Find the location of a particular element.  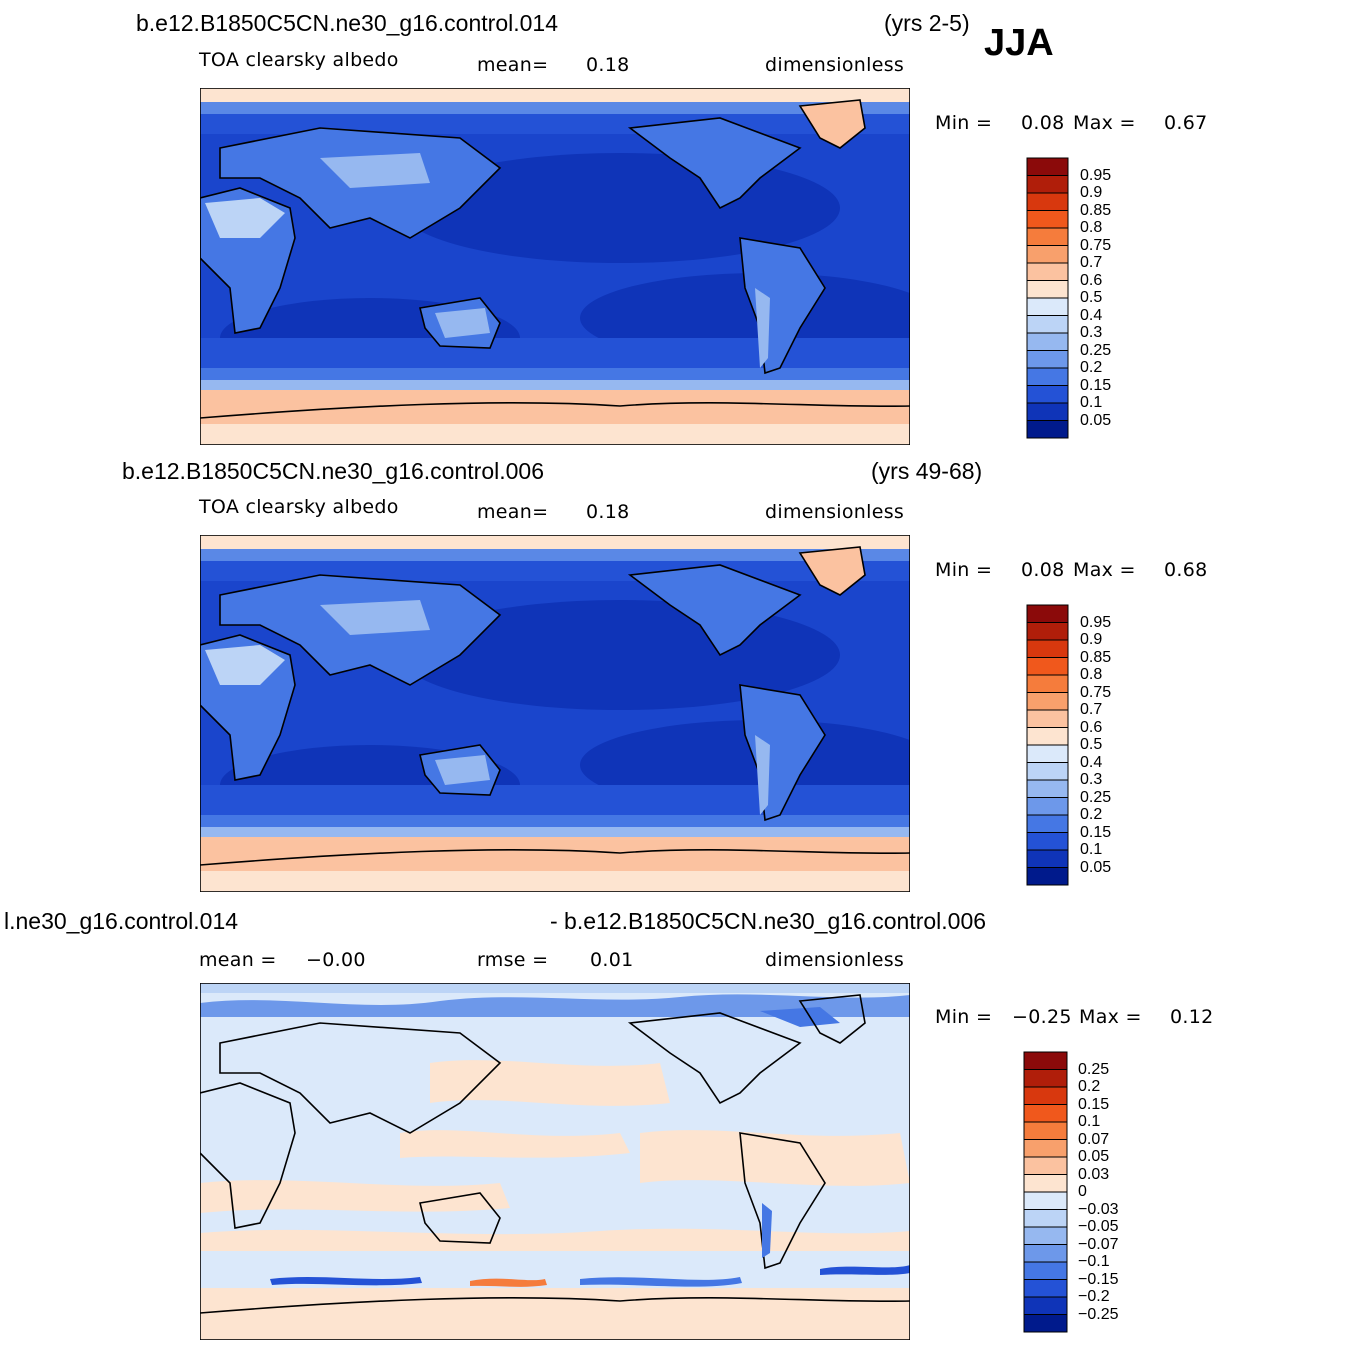

colorbar-label: −0.25 is located at coordinates (1098, 1314).